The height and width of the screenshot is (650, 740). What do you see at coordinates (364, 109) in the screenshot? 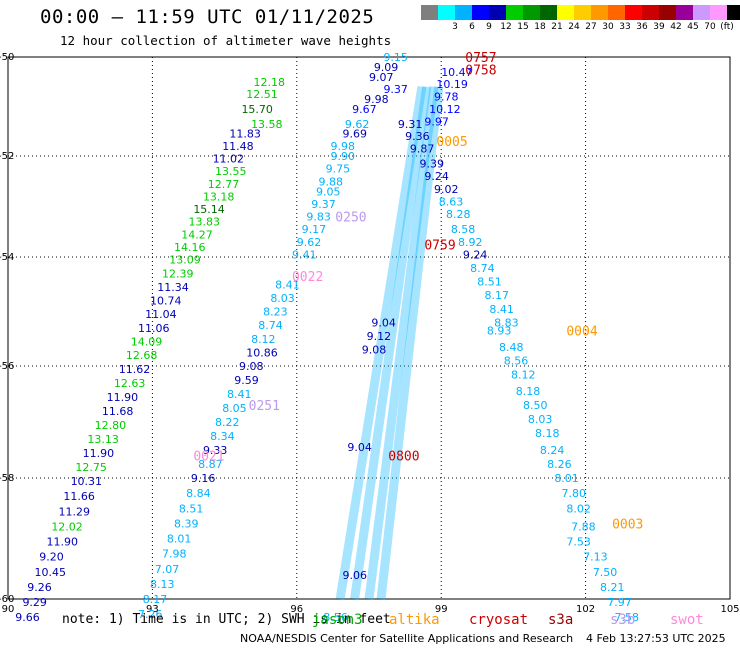
I see `wave-height-label: 9.67` at bounding box center [364, 109].